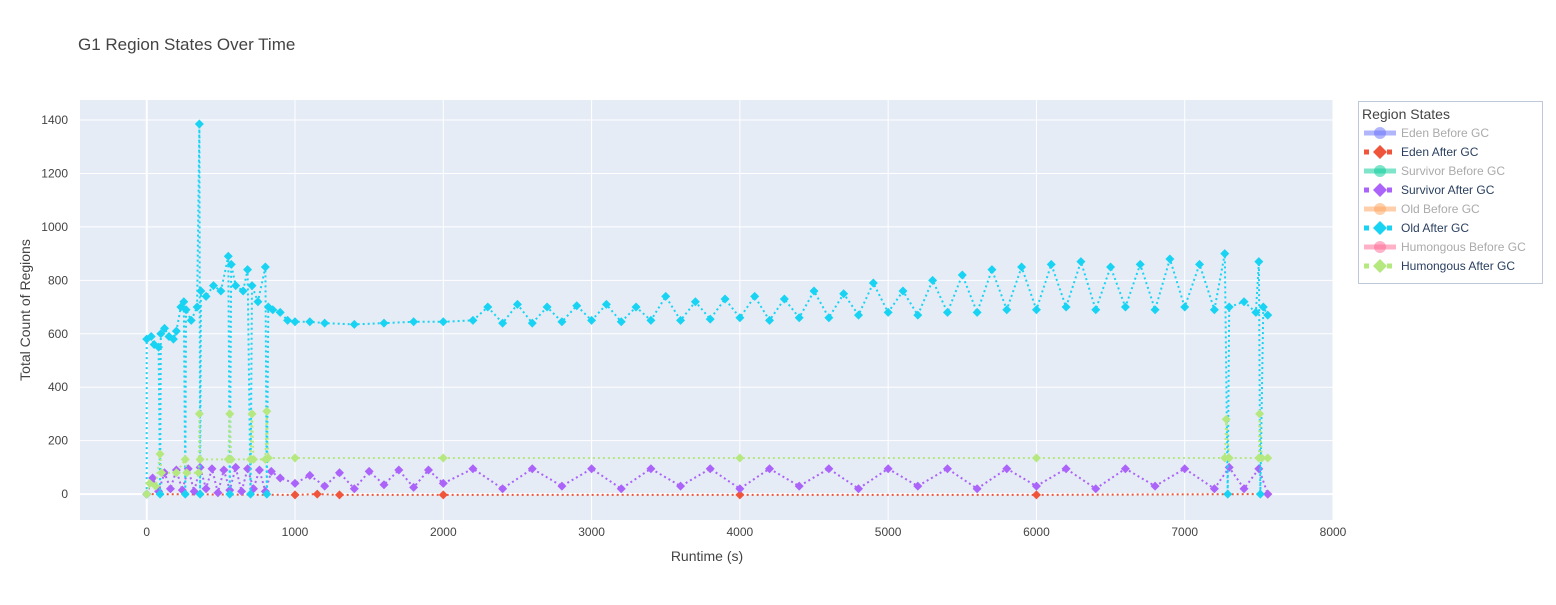 The width and height of the screenshot is (1556, 605). I want to click on x-tick-label: 0, so click(146, 532).